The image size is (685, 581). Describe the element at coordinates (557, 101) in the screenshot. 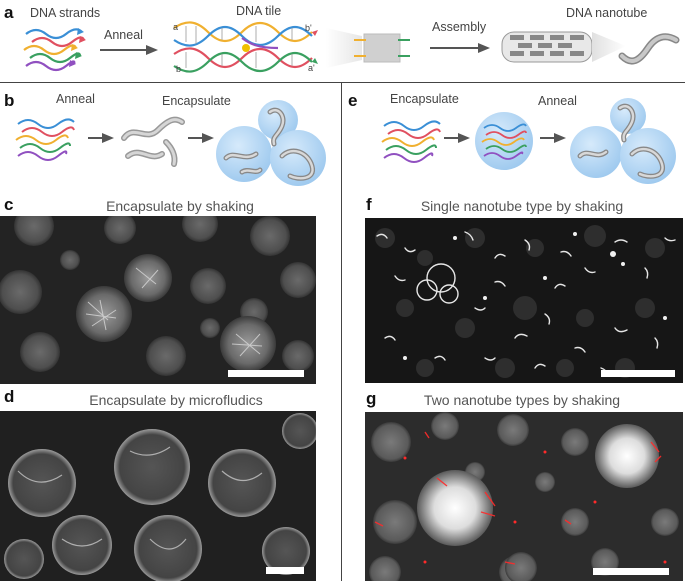

I see `anneal-label-e: Anneal` at that location.